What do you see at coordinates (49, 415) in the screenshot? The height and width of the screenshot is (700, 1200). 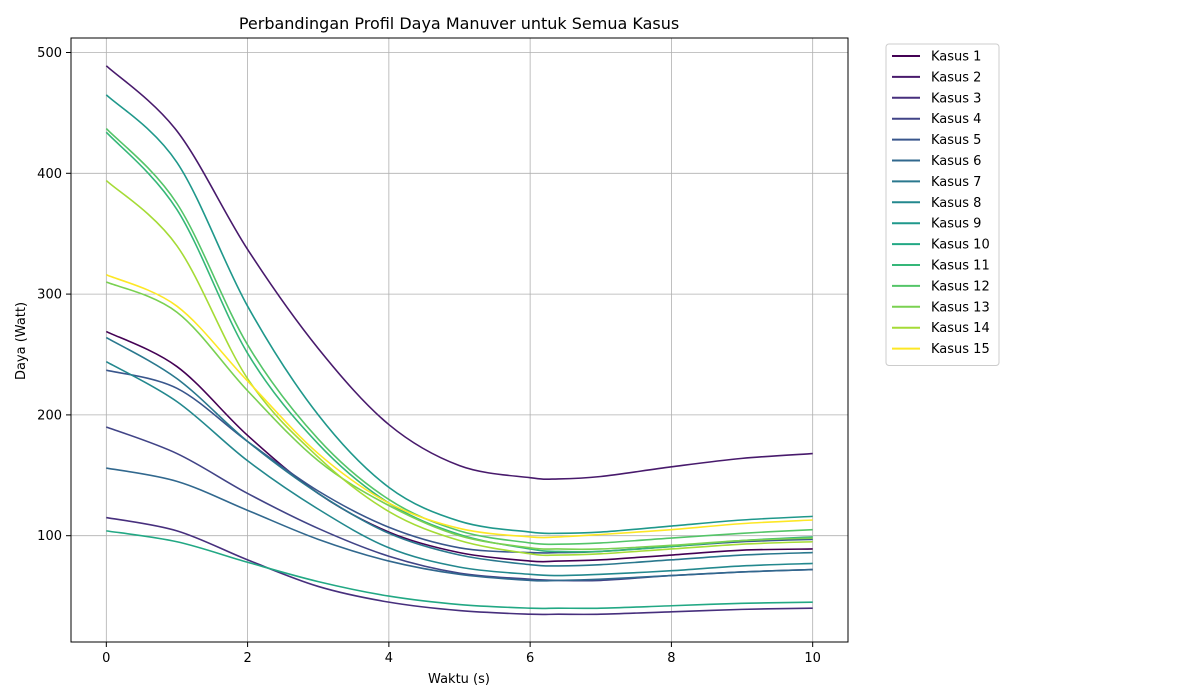 I see `y-tick-label: 200` at bounding box center [49, 415].